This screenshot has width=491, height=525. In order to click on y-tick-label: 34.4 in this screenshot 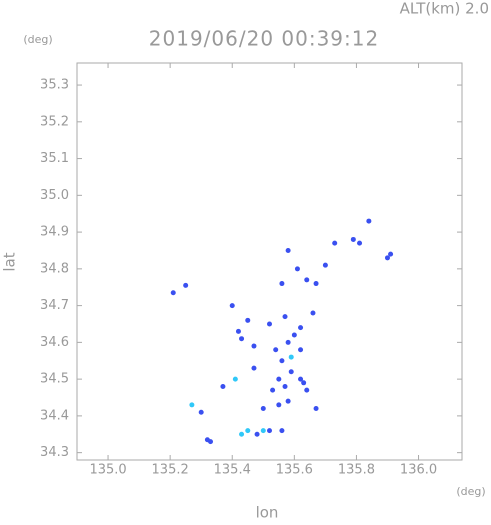, I will do `click(54, 415)`.